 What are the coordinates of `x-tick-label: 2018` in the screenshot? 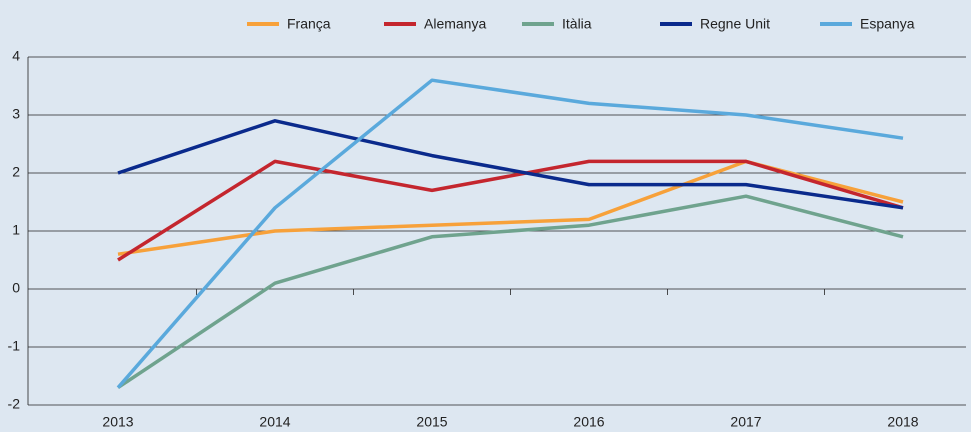 It's located at (902, 422).